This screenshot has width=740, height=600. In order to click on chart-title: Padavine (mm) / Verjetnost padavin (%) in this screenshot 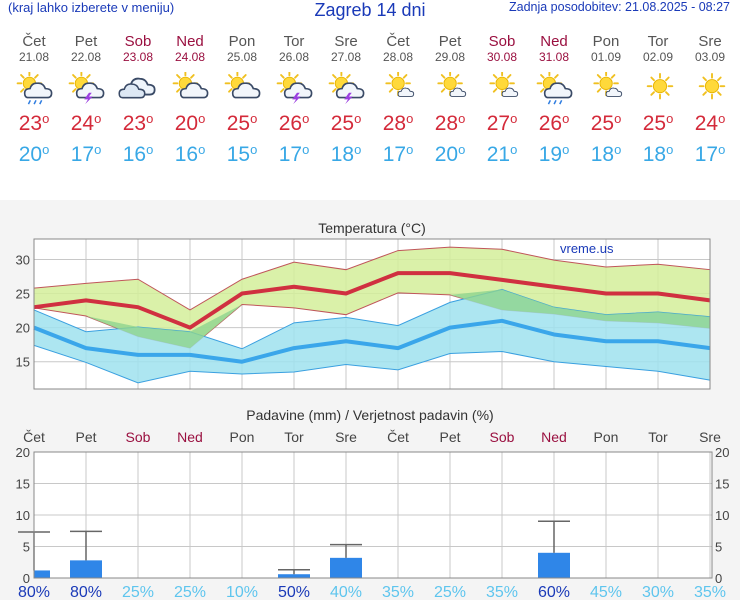, I will do `click(369, 415)`.